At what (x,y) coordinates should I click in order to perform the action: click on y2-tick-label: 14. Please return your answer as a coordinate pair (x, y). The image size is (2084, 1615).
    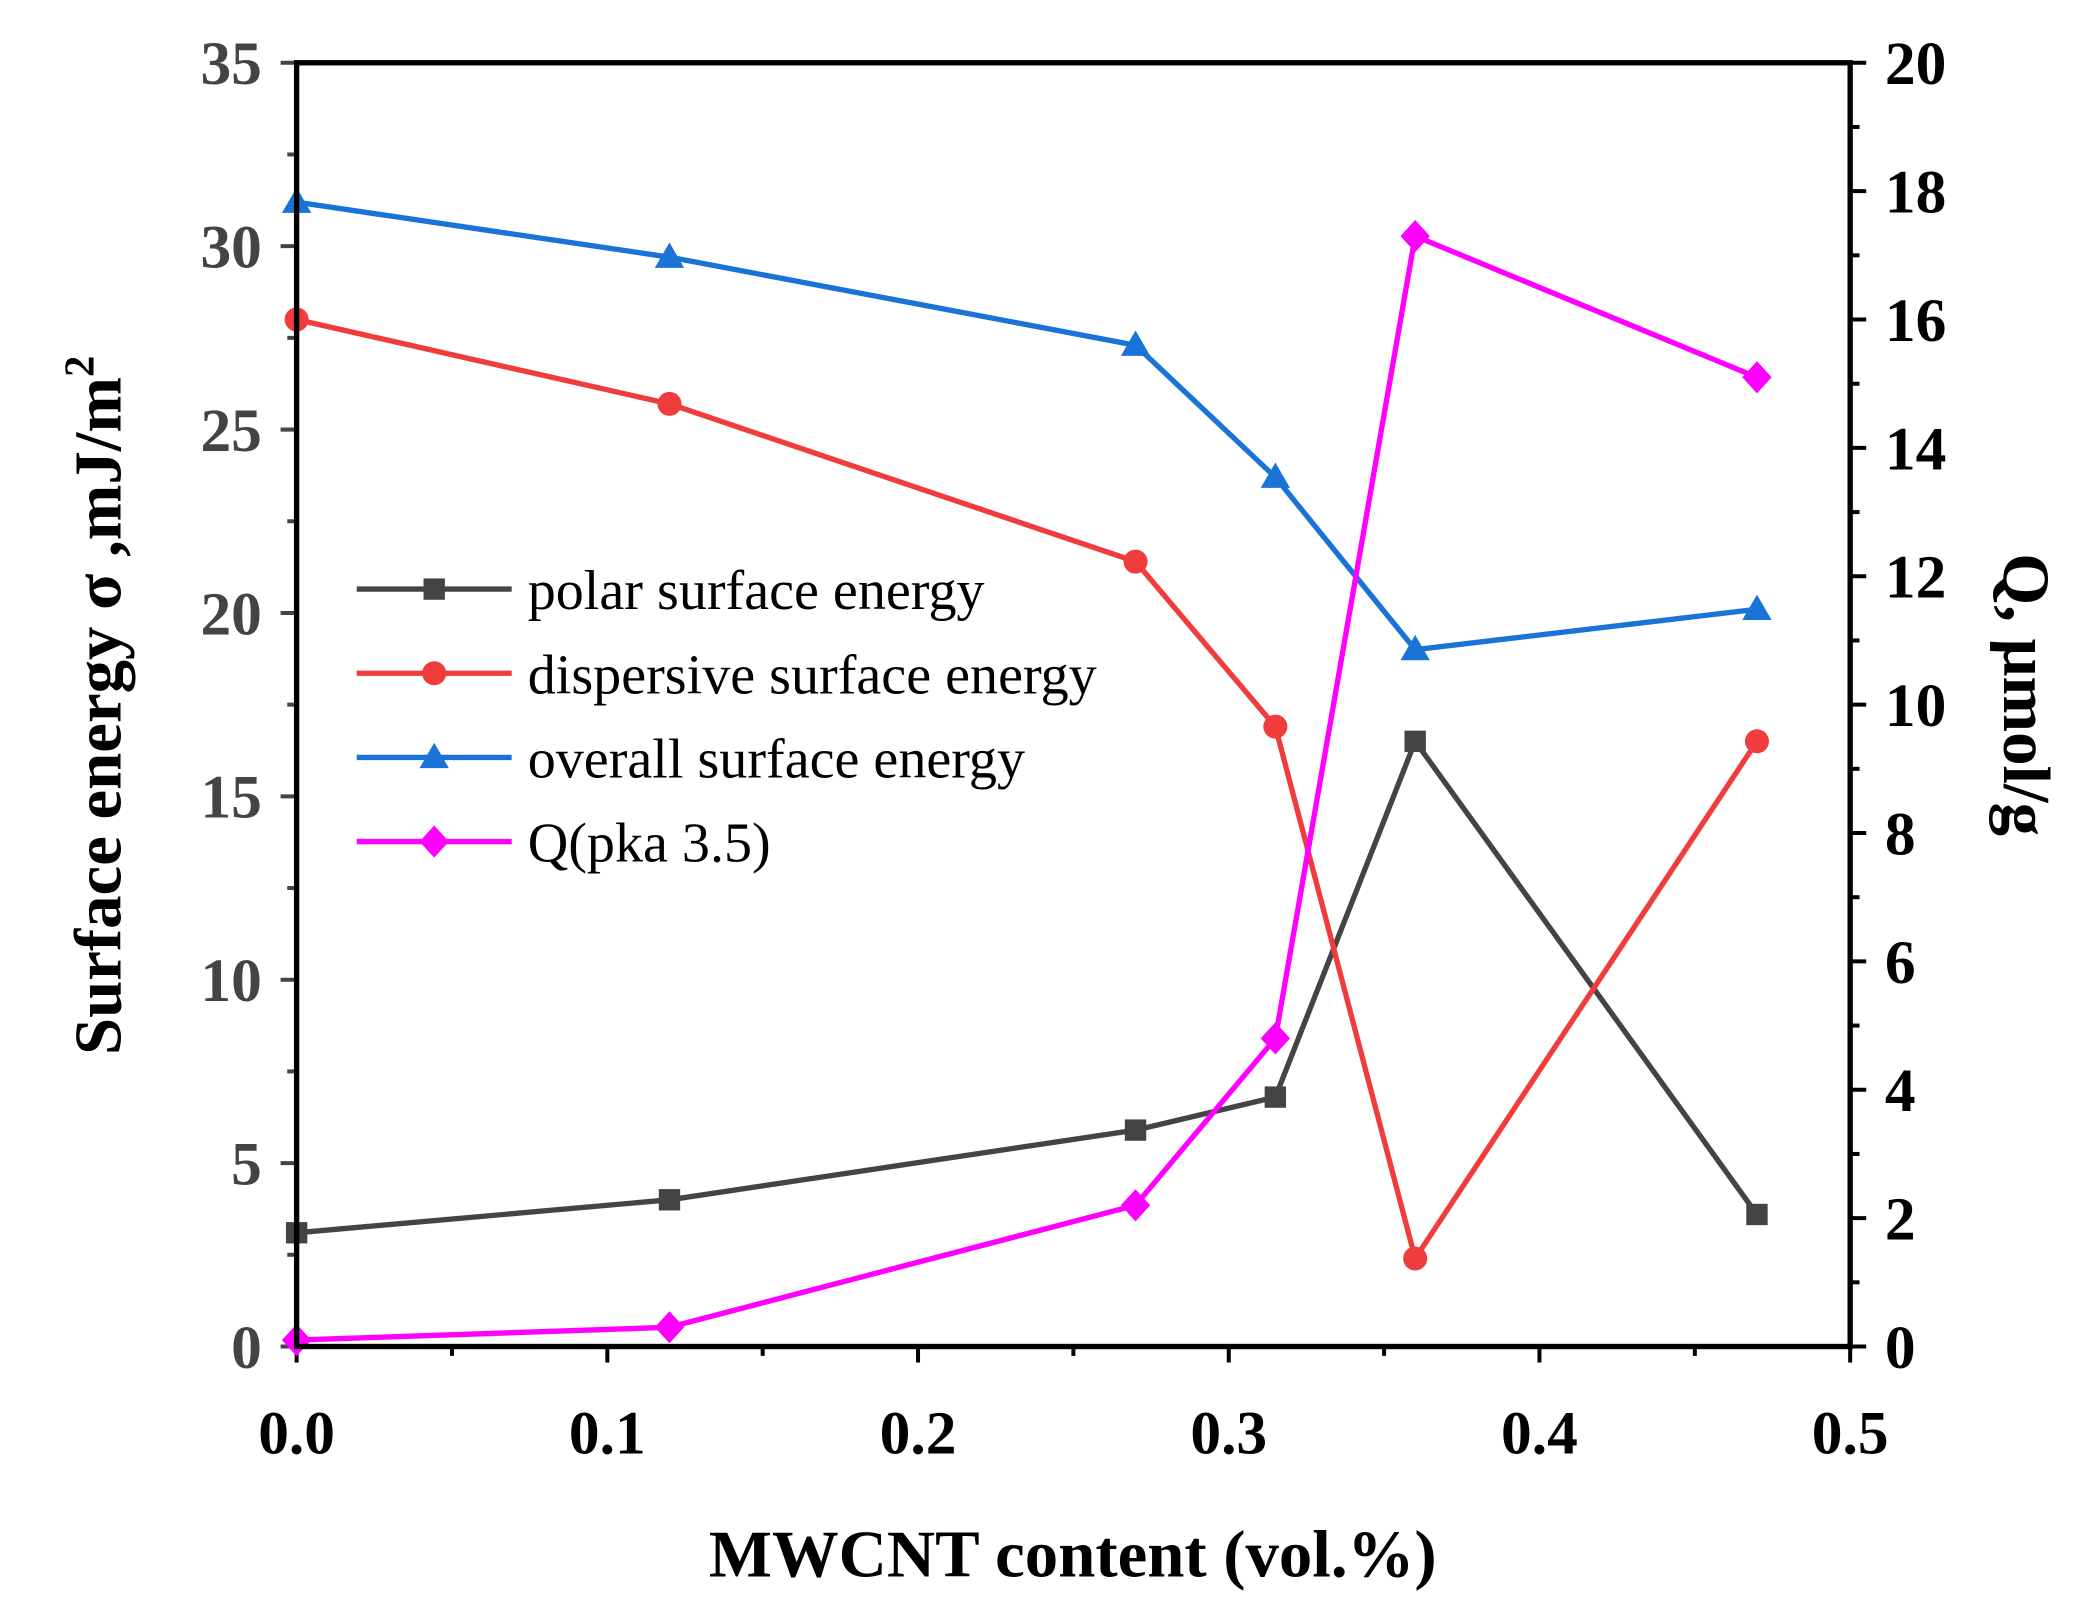
    Looking at the image, I should click on (1915, 449).